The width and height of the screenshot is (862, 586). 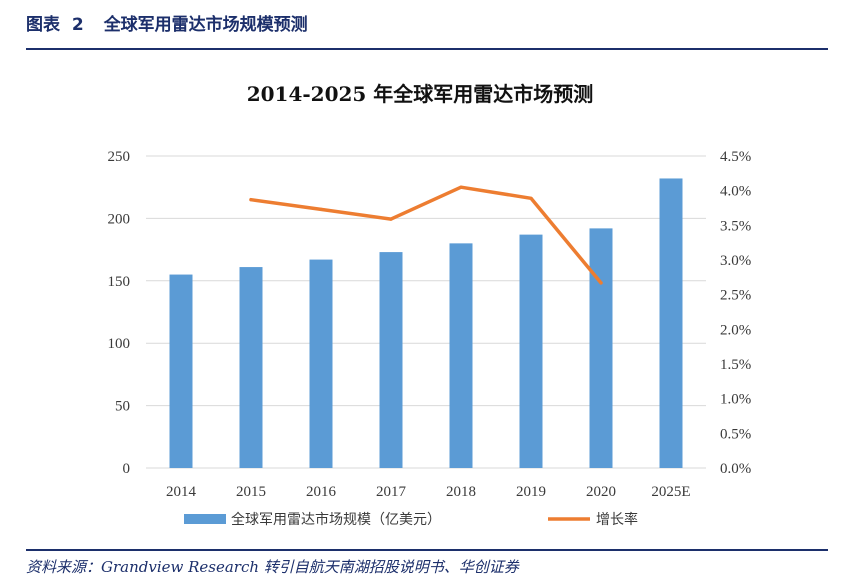 I want to click on legend: 全球军用雷达市场规模（亿美元） 增长率, so click(x=411, y=519).